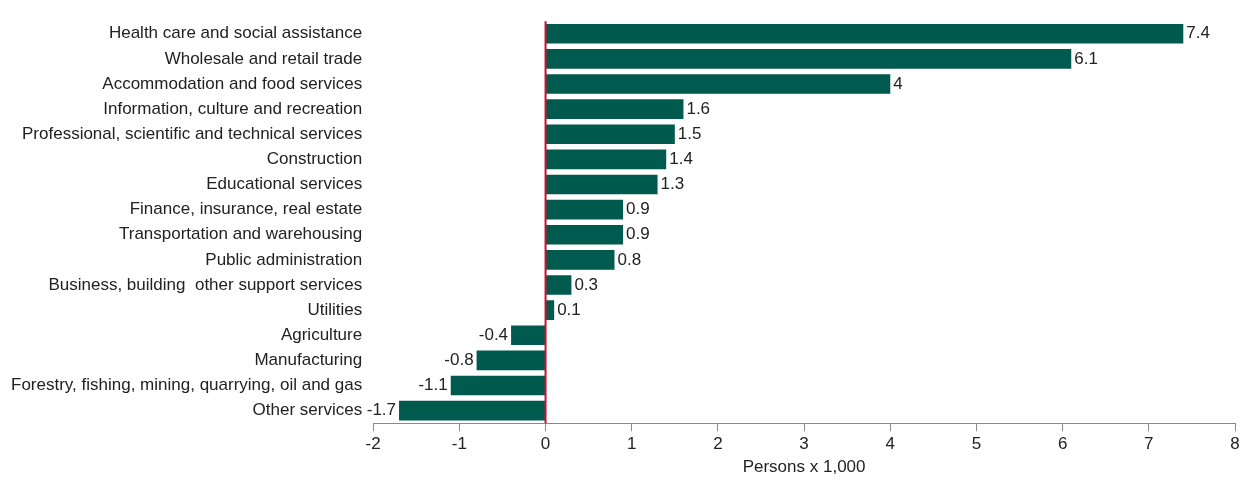  I want to click on x-axis-title: Persons x 1,000, so click(804, 467).